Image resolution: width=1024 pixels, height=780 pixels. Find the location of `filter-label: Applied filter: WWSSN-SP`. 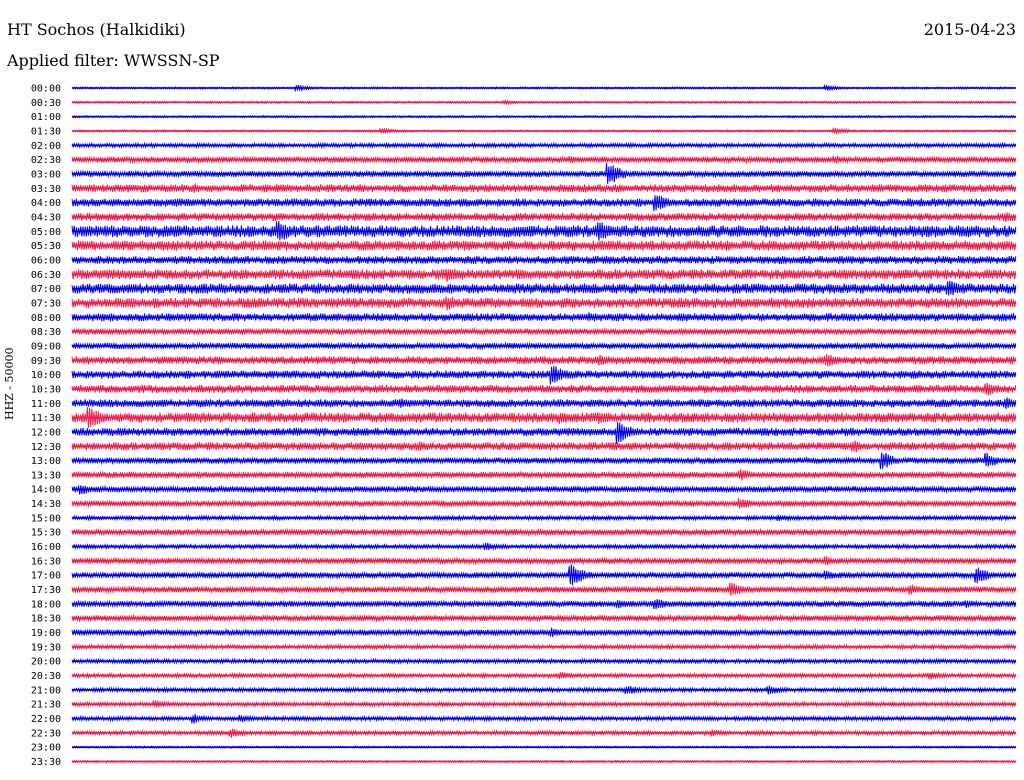

filter-label: Applied filter: WWSSN-SP is located at coordinates (113, 60).